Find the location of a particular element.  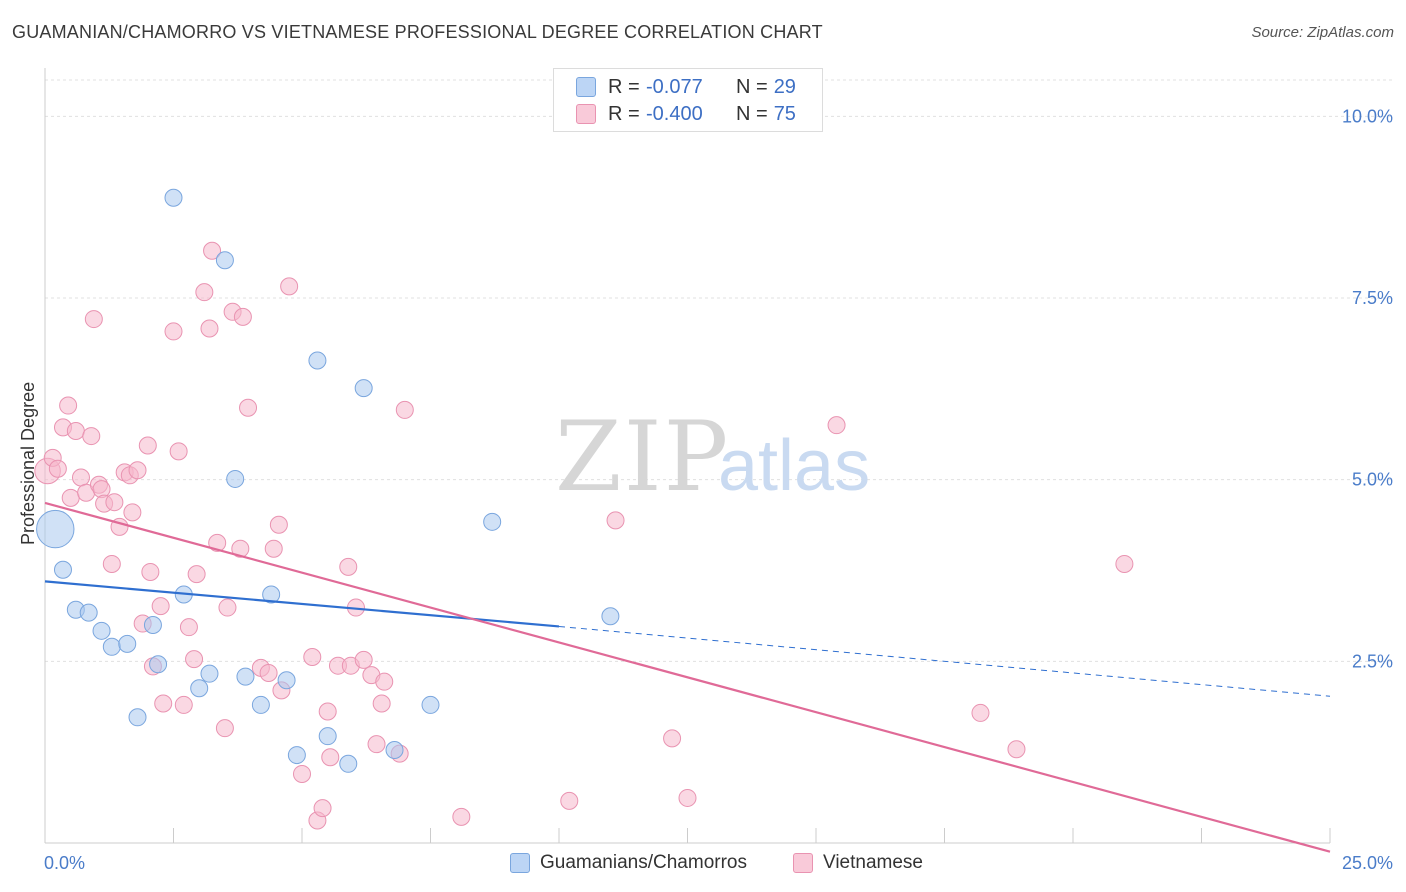

legend-r-value: -0.077 is located at coordinates (674, 86).